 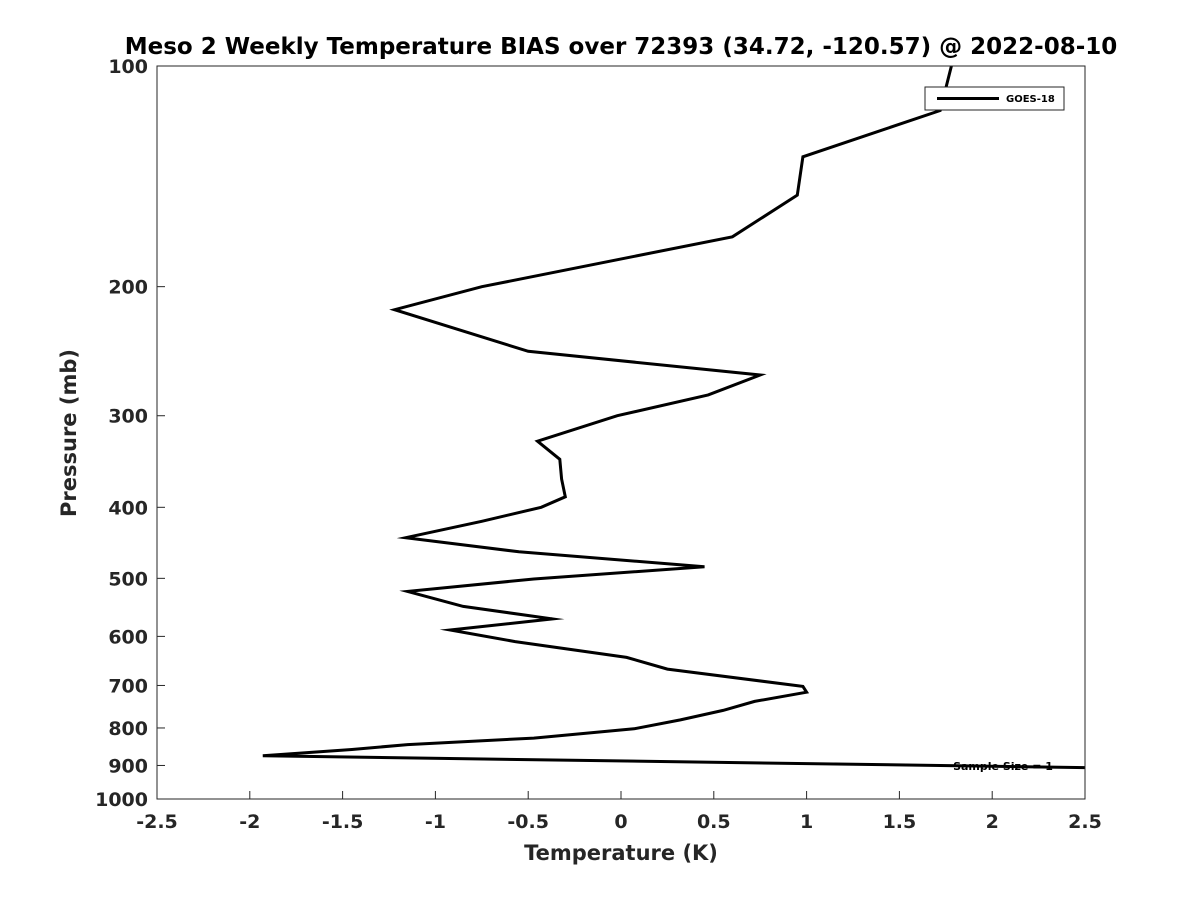 What do you see at coordinates (128, 637) in the screenshot?
I see `y-tick-label: 600` at bounding box center [128, 637].